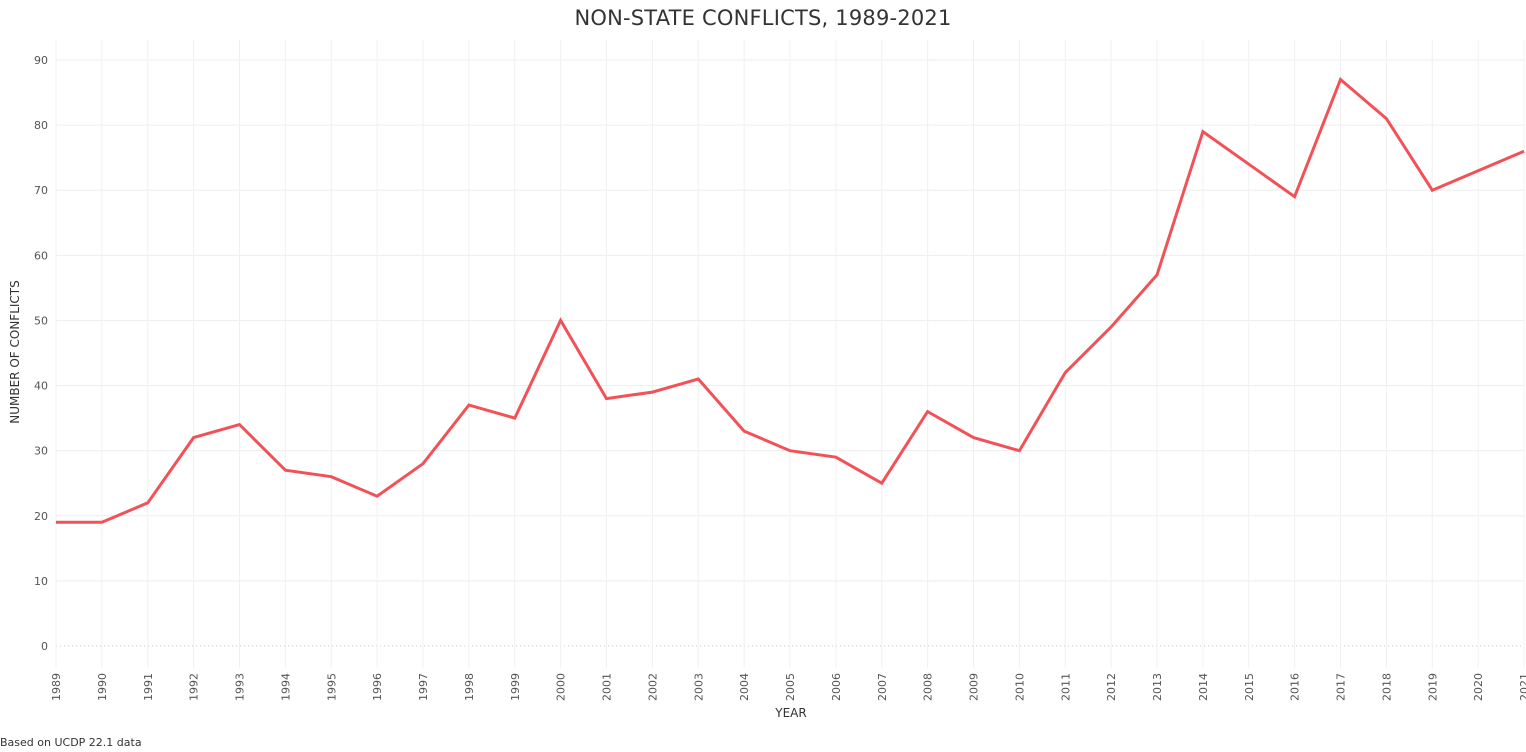  I want to click on y-axis-label: NUMBER OF CONFLICTS, so click(15, 352).